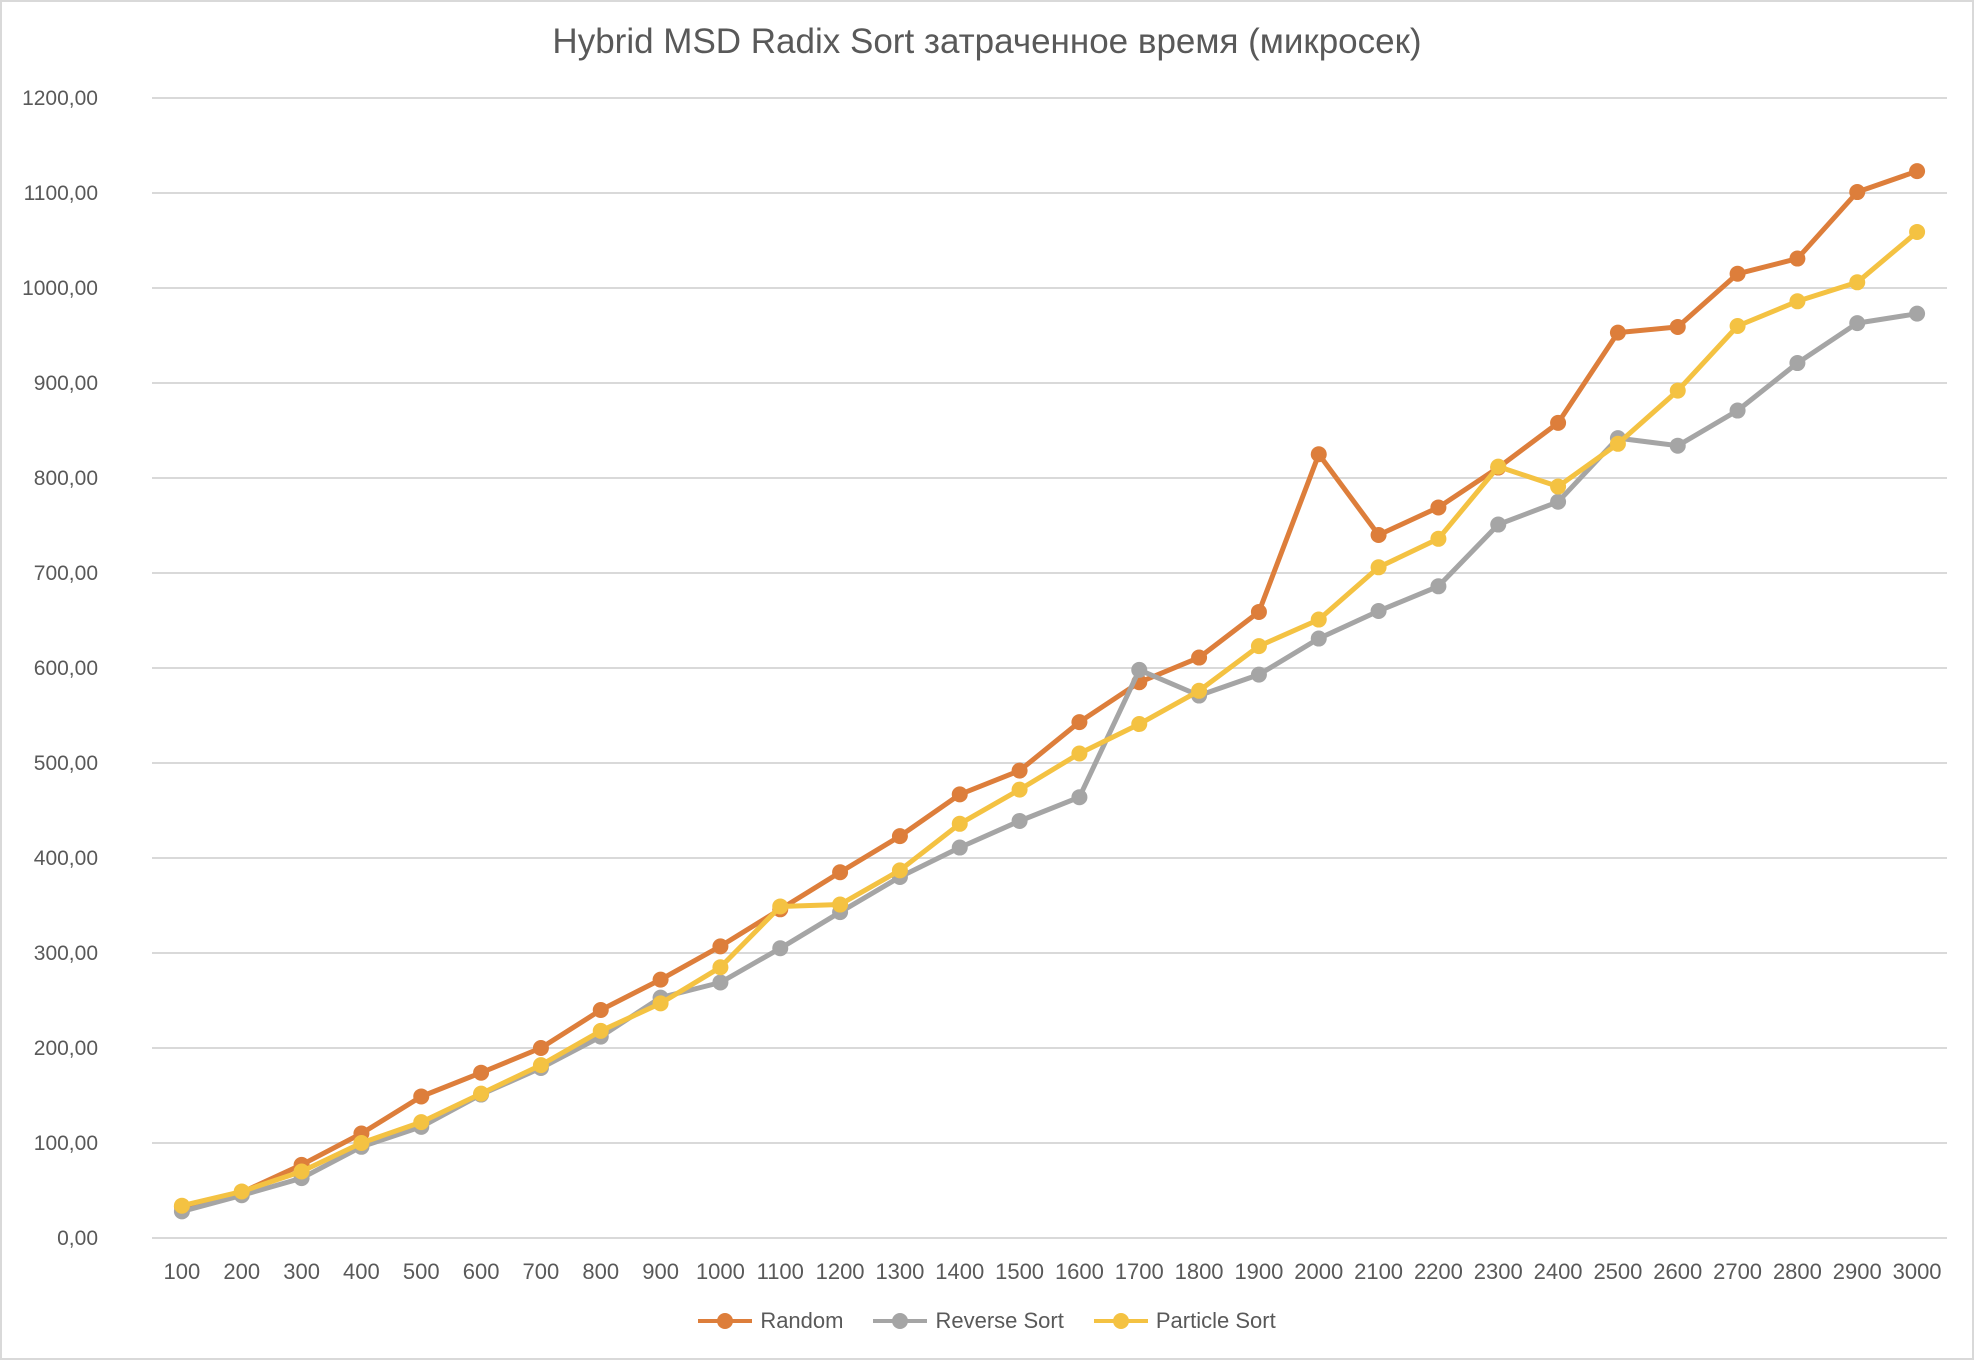 Image resolution: width=1974 pixels, height=1360 pixels. I want to click on legend-label-random: Random, so click(802, 1320).